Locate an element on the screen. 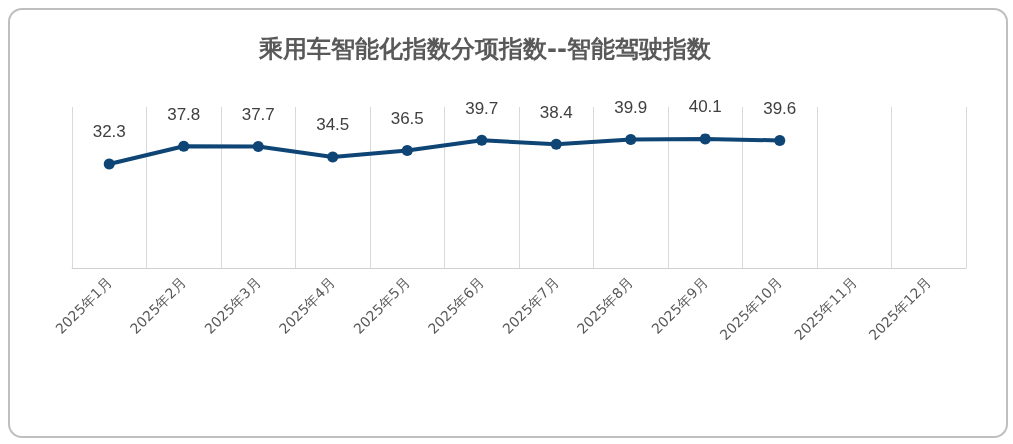 Image resolution: width=1013 pixels, height=444 pixels. data-label: 40.1 is located at coordinates (705, 107).